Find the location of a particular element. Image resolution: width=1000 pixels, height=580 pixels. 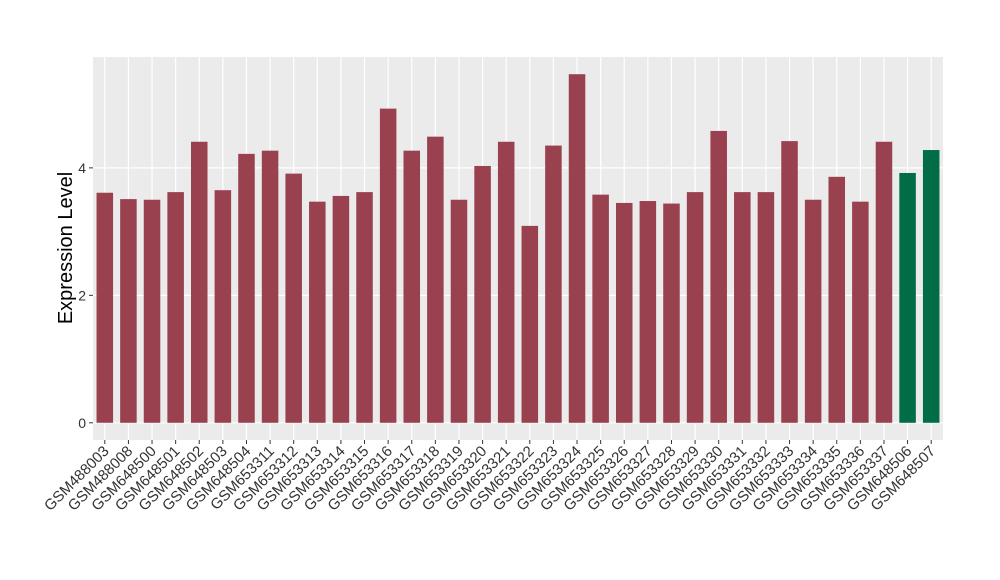

y-tick-label: 0 is located at coordinates (82, 423).